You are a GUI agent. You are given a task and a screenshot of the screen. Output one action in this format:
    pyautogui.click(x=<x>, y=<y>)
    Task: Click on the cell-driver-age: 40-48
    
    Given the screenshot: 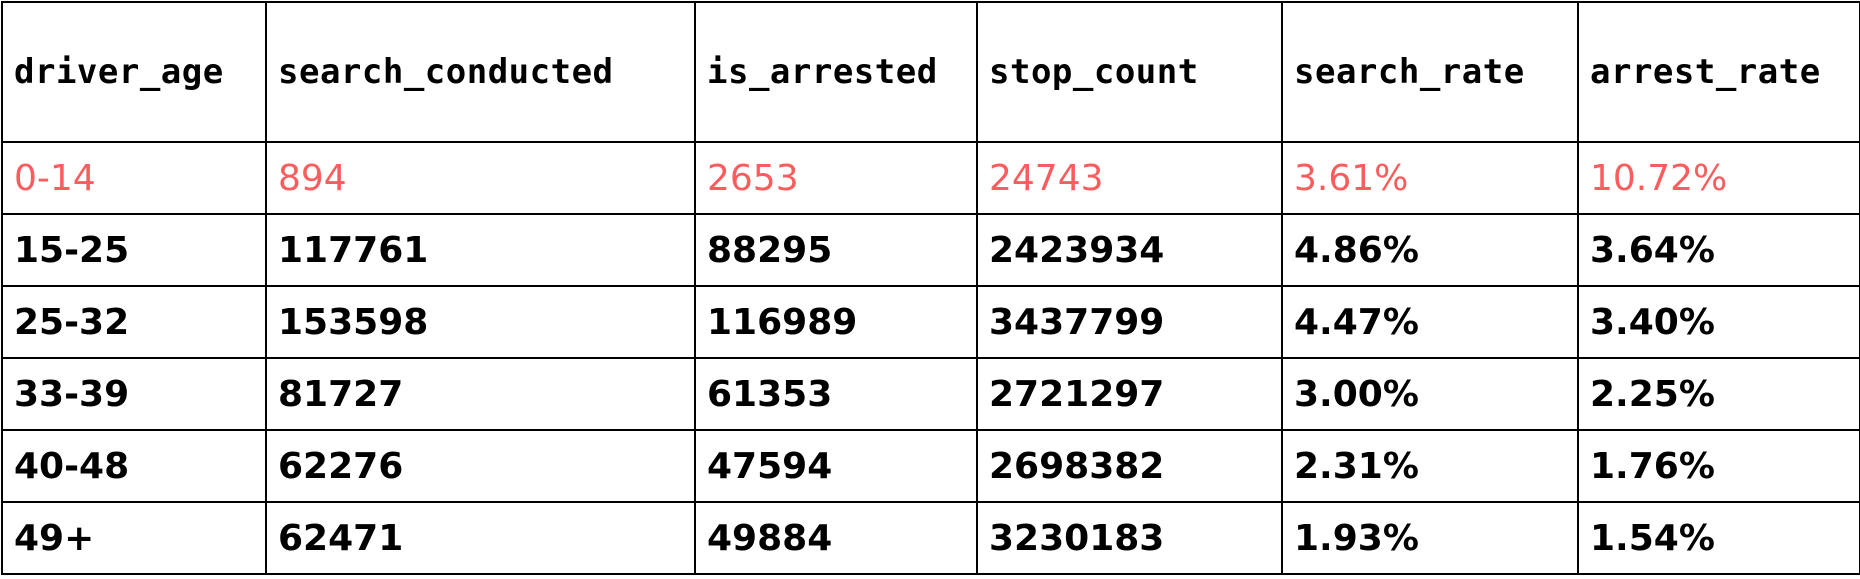 What is the action you would take?
    pyautogui.click(x=134, y=466)
    